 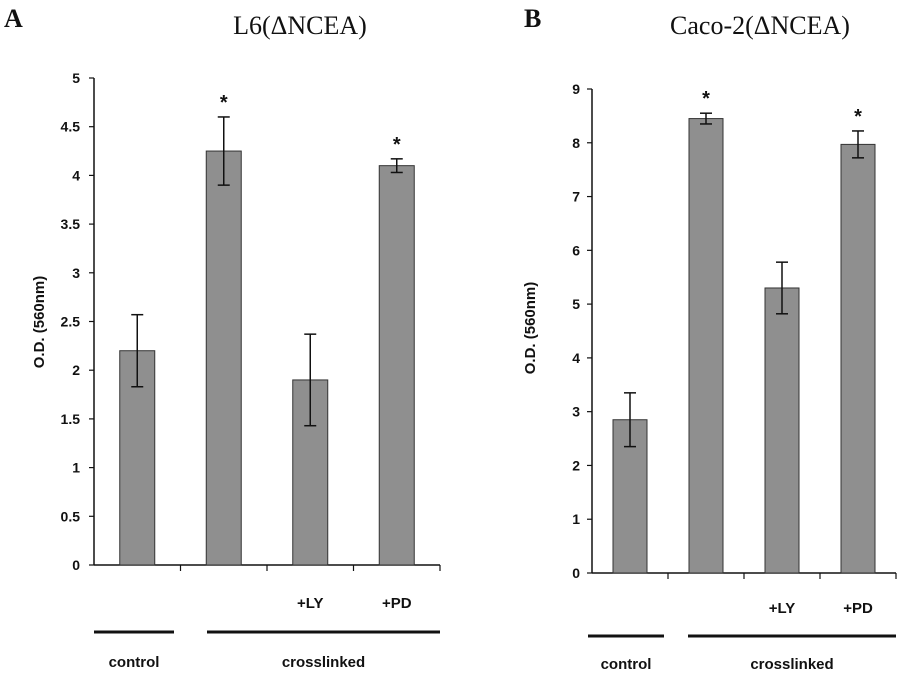 I want to click on group-label-crosslinked-a: crosslinked, so click(x=323, y=662).